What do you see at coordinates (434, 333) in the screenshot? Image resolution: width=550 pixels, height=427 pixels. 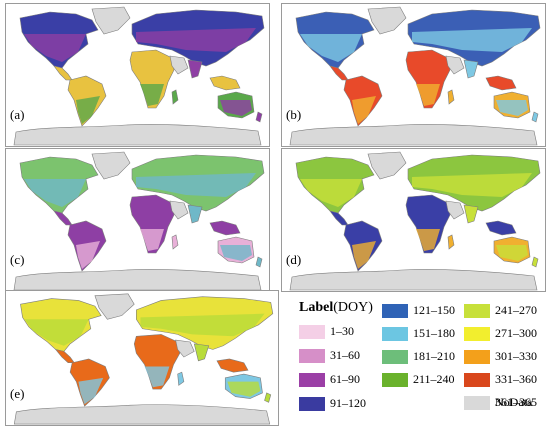 I see `legend-label: 151–180` at bounding box center [434, 333].